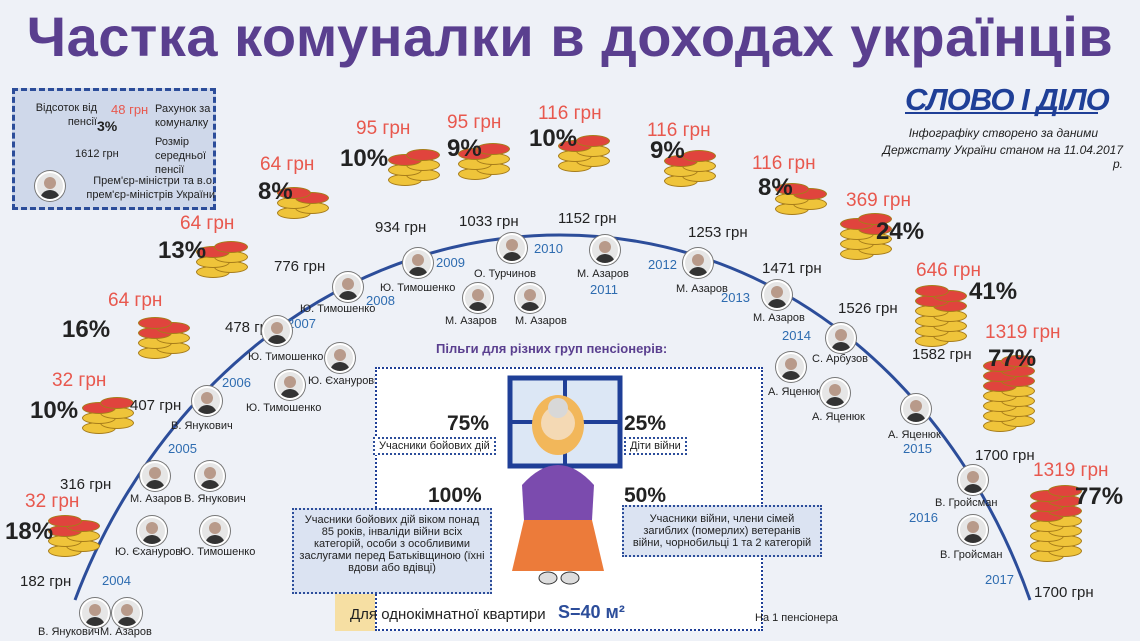 The height and width of the screenshot is (641, 1140). What do you see at coordinates (645, 495) in the screenshot?
I see `benefit-50-pct: 50%` at bounding box center [645, 495].